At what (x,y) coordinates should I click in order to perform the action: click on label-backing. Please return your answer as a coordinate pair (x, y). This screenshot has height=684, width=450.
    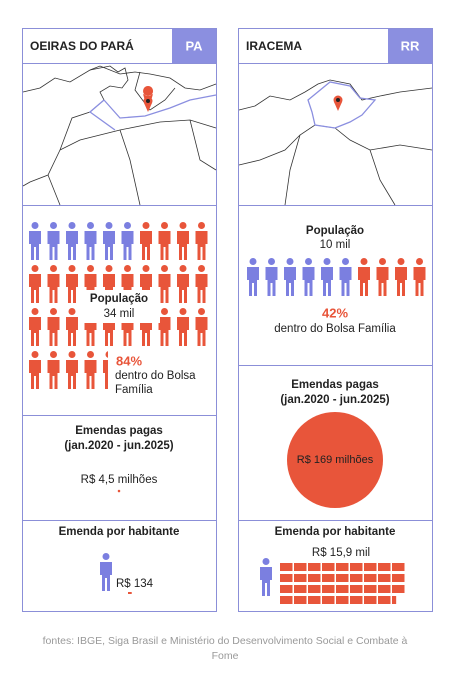
    Looking at the image, I should click on (158, 376).